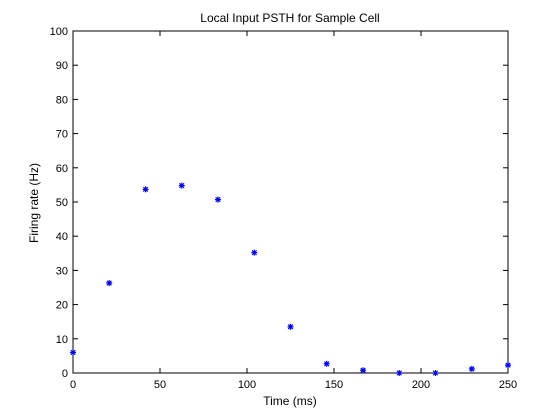 This screenshot has width=560, height=420. Describe the element at coordinates (59, 32) in the screenshot. I see `y-tick-label: 100` at that location.